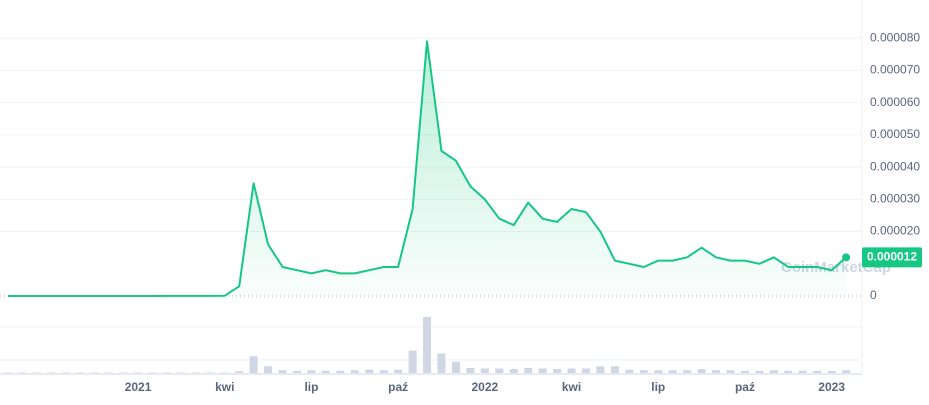 Image resolution: width=929 pixels, height=405 pixels. What do you see at coordinates (895, 166) in the screenshot?
I see `y-tick-label: 0.000040` at bounding box center [895, 166].